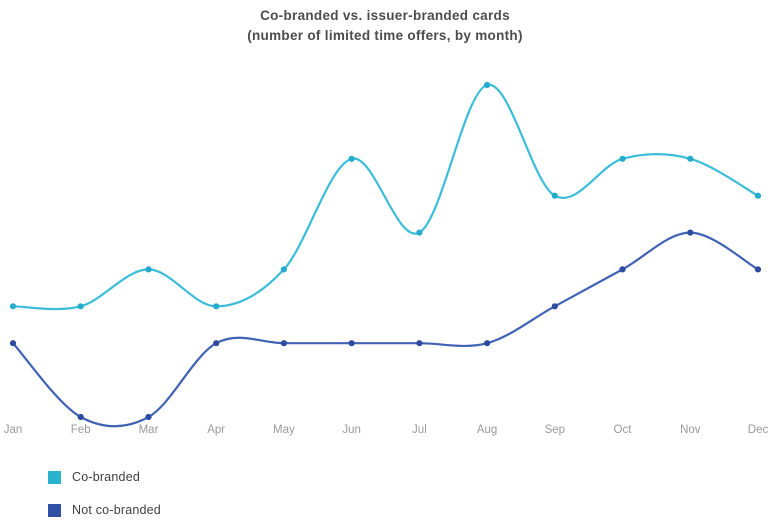  I want to click on data-point-not-co-branded-mar, so click(148, 417).